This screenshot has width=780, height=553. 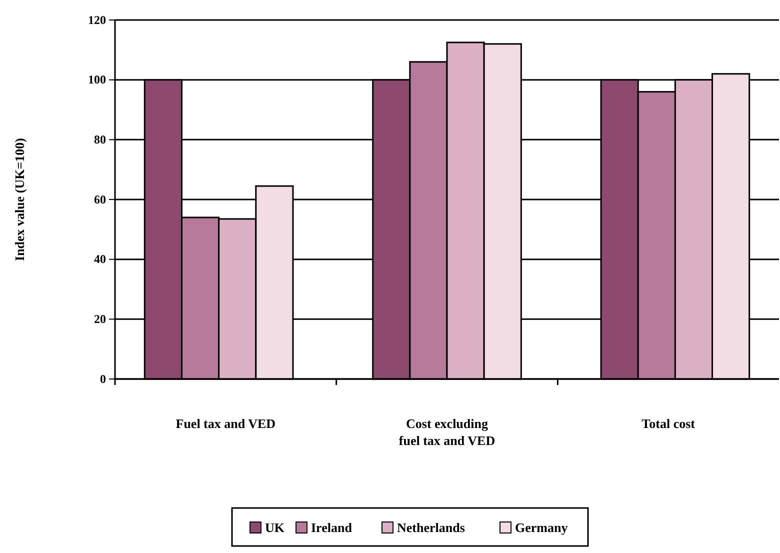 What do you see at coordinates (332, 527) in the screenshot?
I see `legend-label: Ireland` at bounding box center [332, 527].